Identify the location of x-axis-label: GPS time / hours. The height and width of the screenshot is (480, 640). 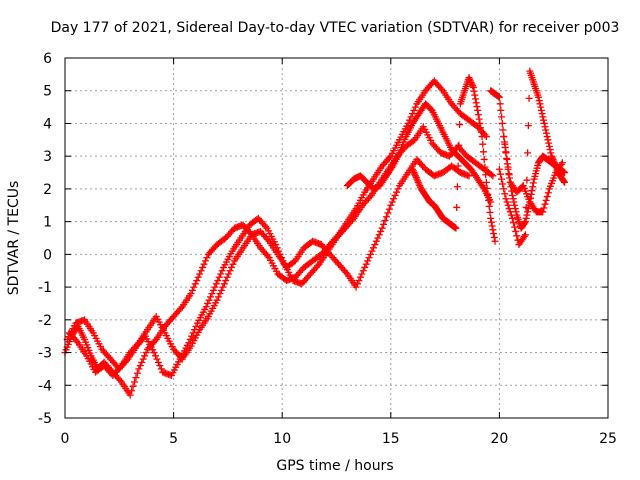
(334, 466).